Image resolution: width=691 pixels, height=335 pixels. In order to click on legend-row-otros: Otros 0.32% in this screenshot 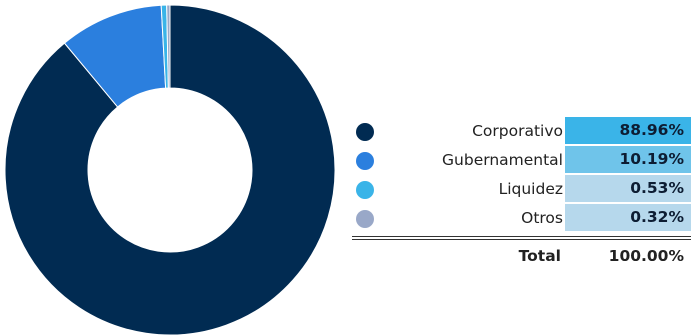, I will do `click(521, 217)`.